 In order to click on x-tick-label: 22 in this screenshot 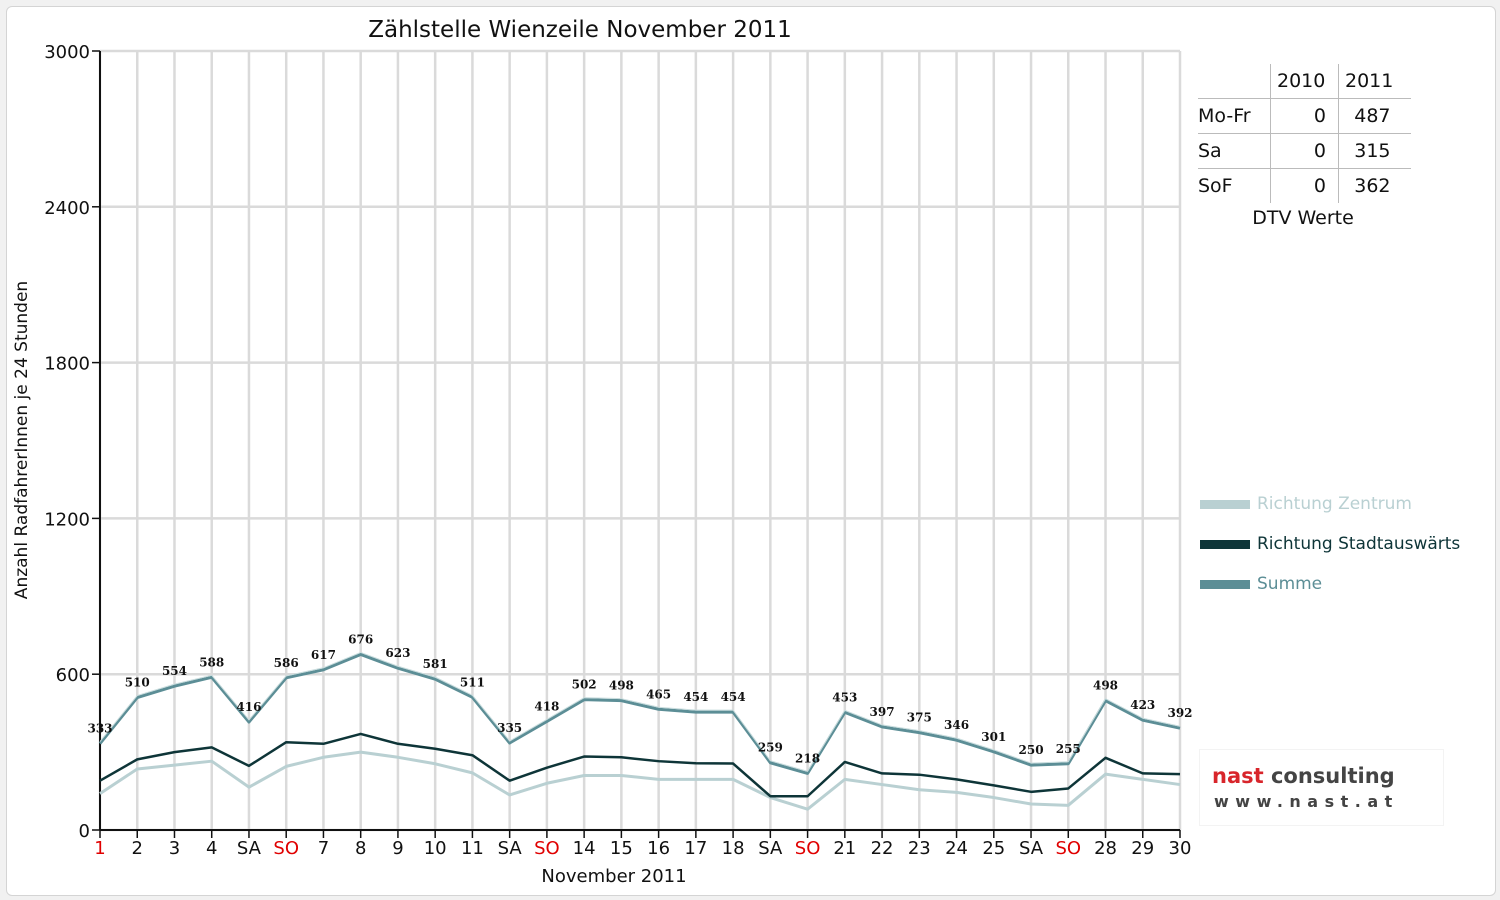, I will do `click(882, 848)`.